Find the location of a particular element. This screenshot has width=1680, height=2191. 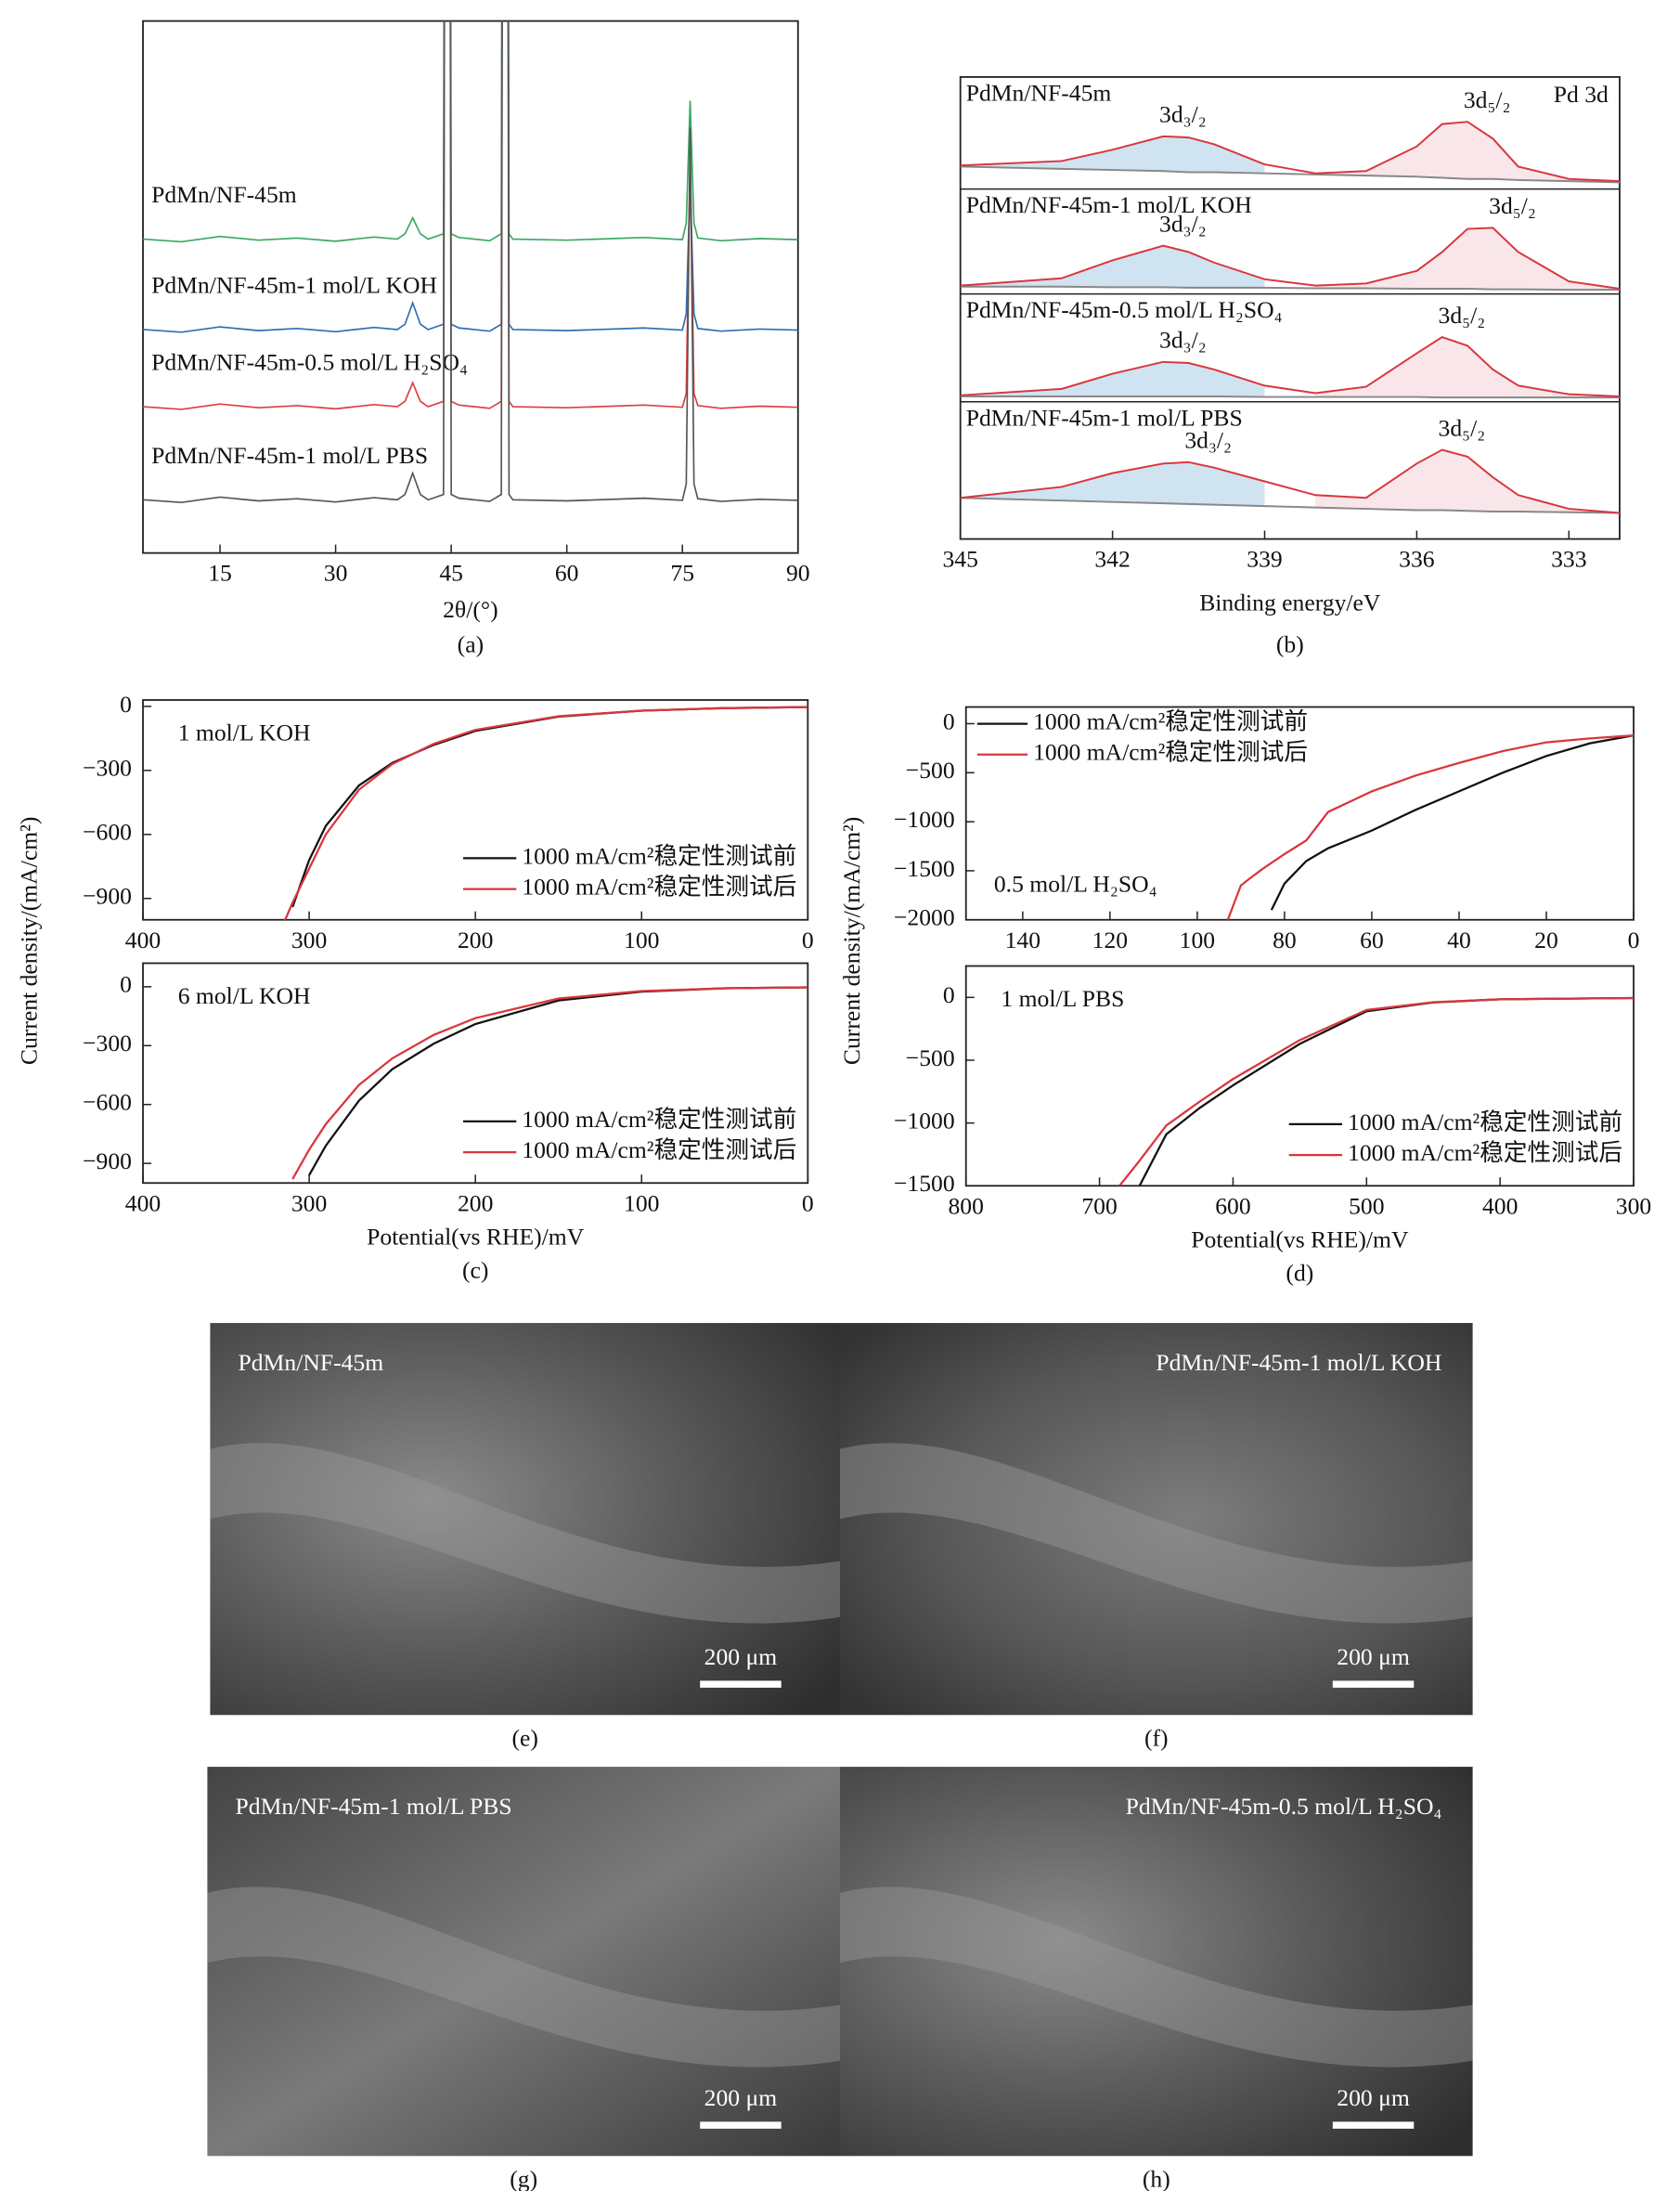

series-label: PdMn/NF-45m-1 mol/L PBS is located at coordinates (289, 455).